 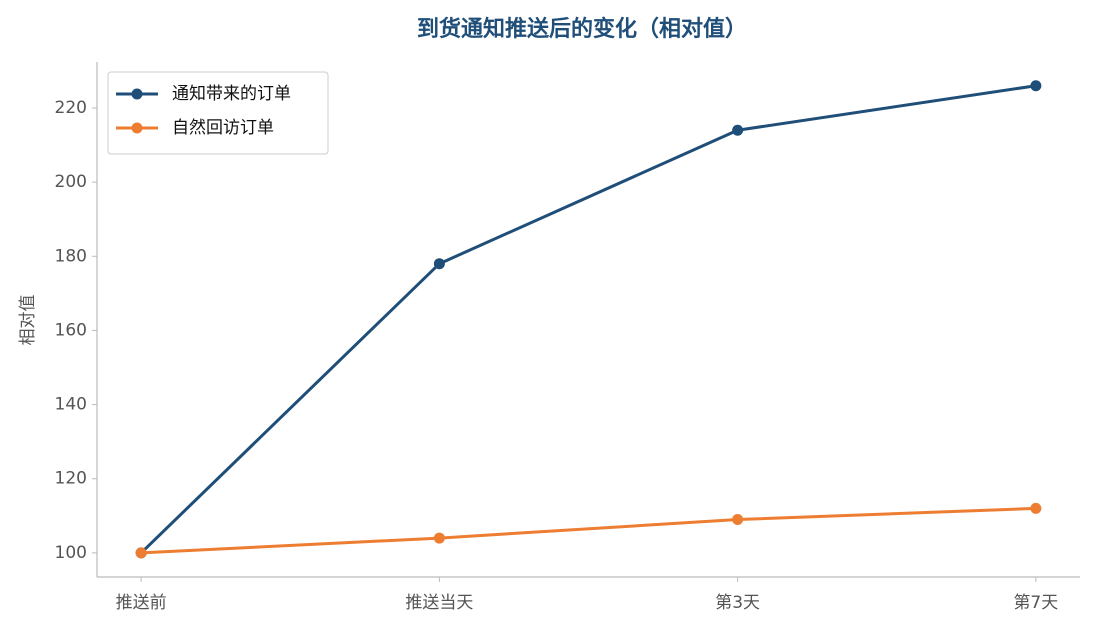 What do you see at coordinates (737, 603) in the screenshot?
I see `x-tick-label: 第3天` at bounding box center [737, 603].